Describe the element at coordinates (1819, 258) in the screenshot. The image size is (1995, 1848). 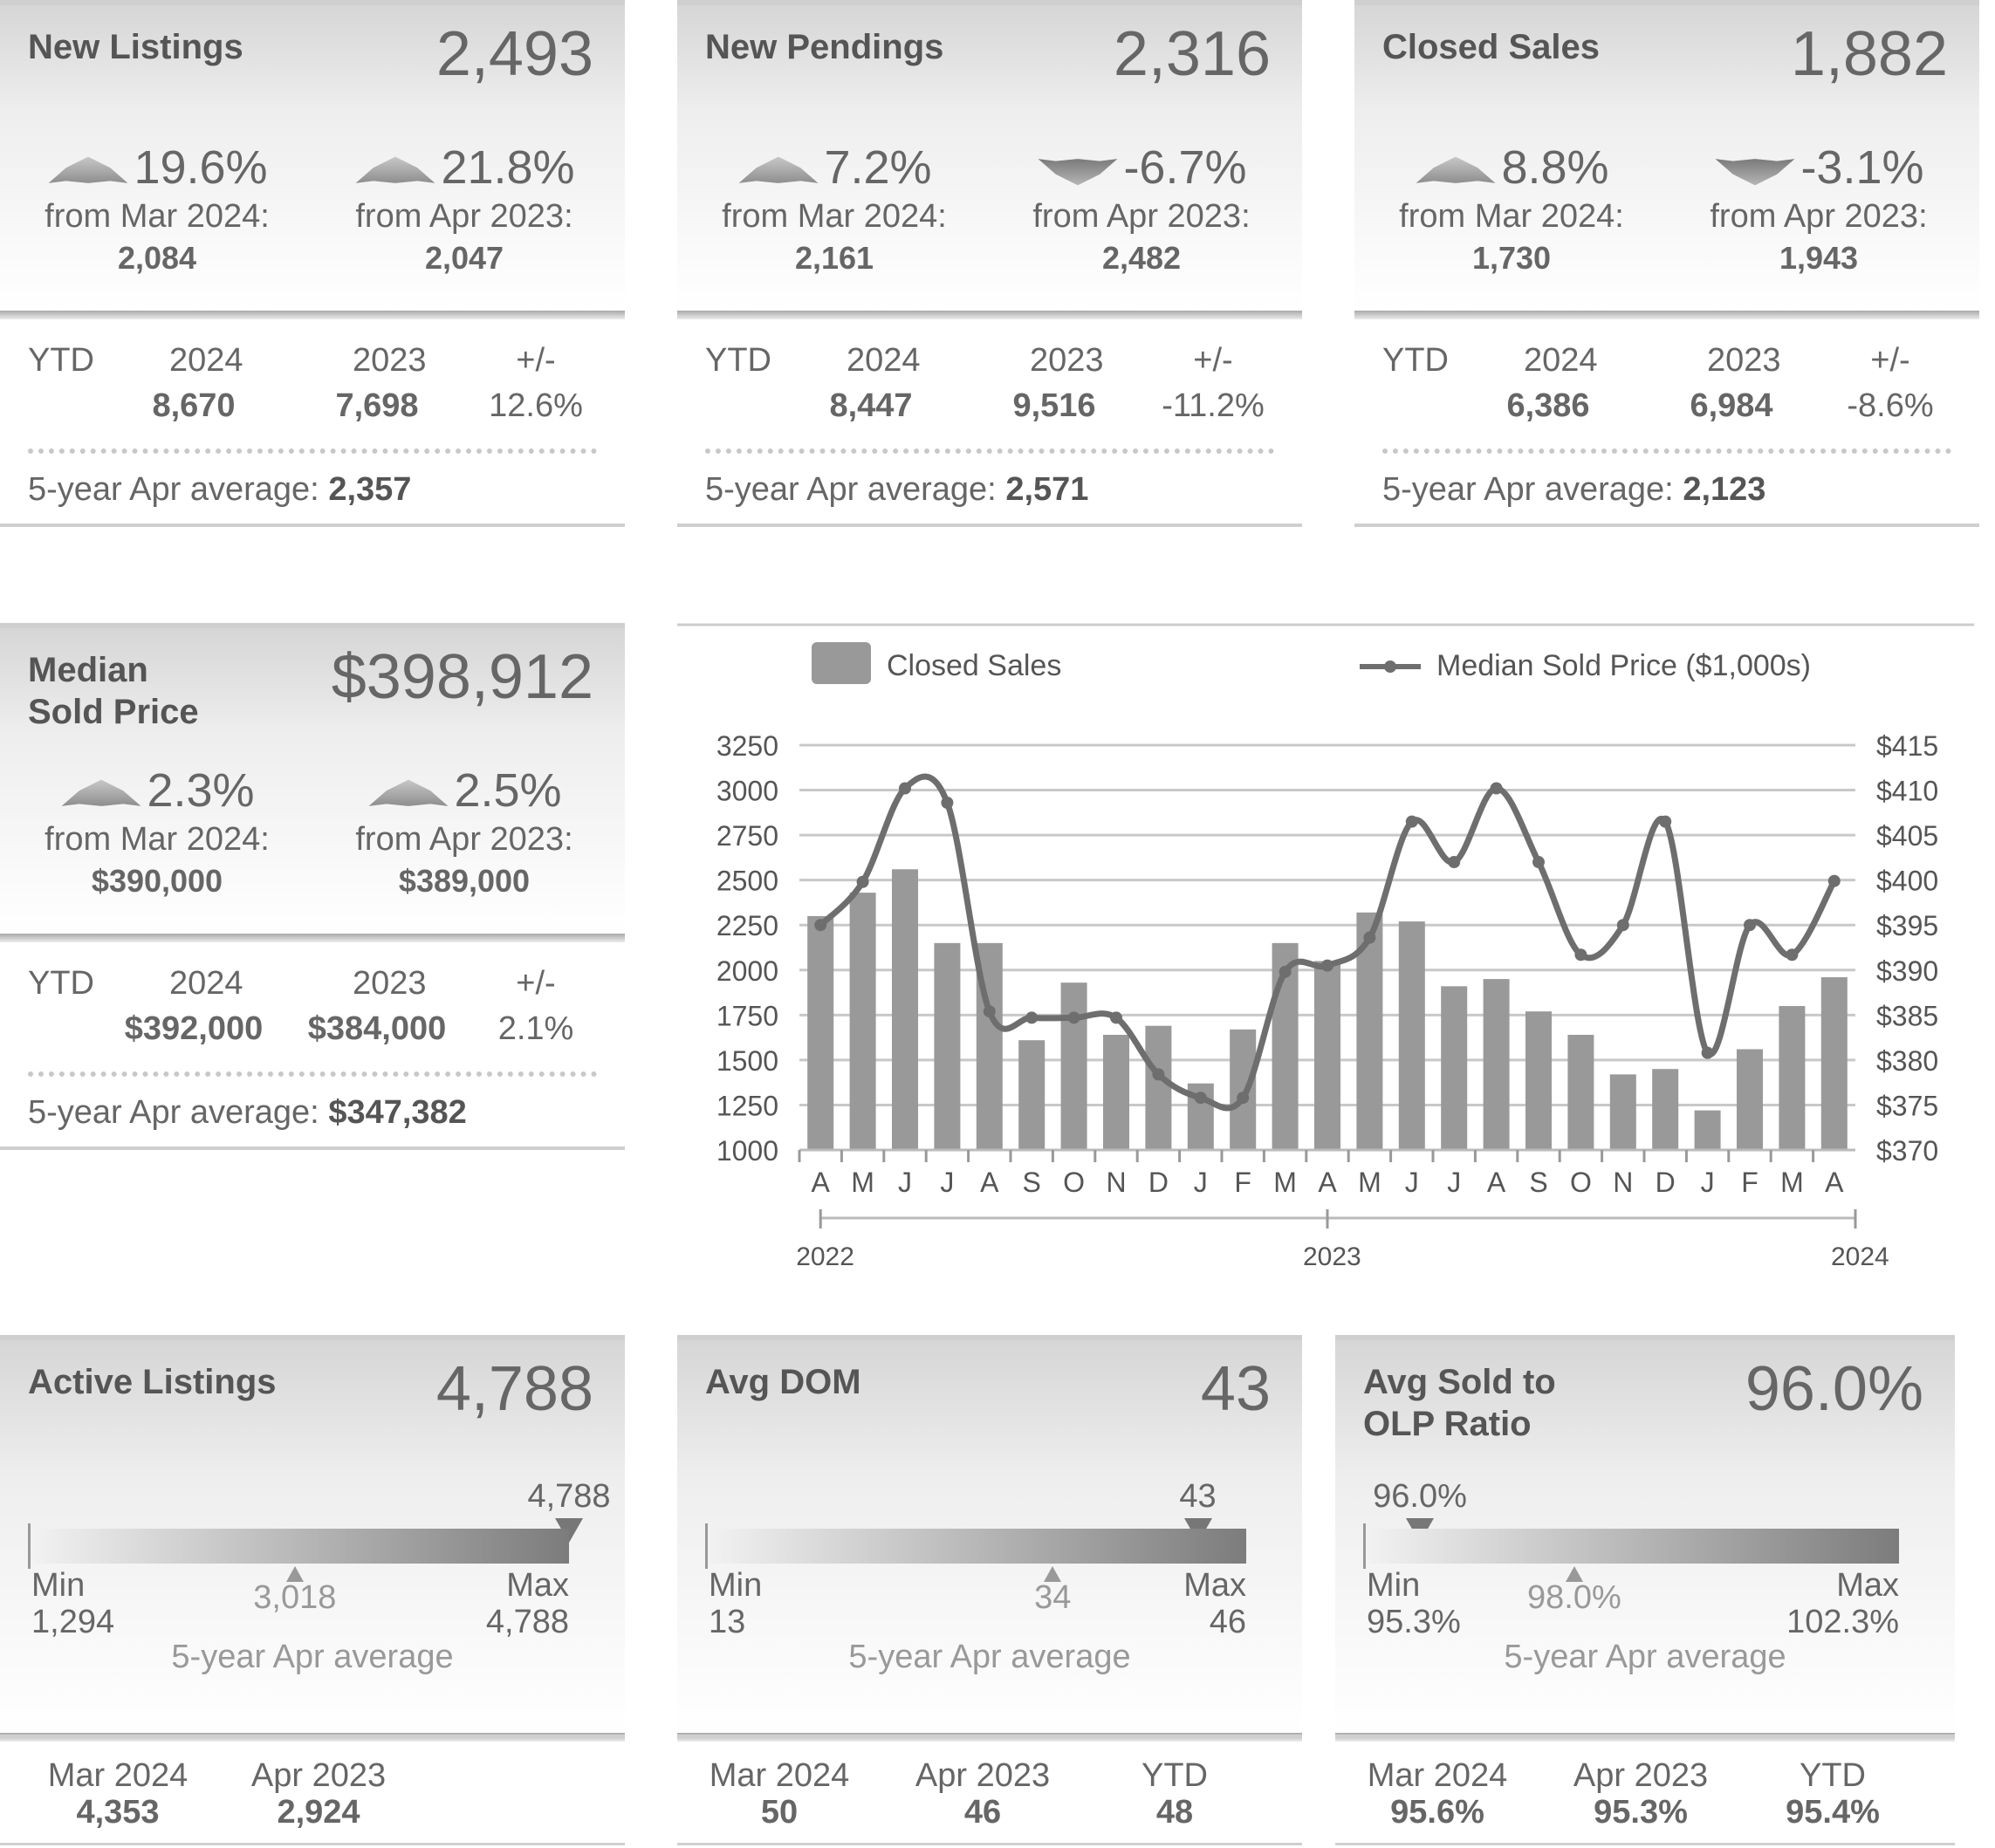
I see `compare-value: 1,943` at that location.